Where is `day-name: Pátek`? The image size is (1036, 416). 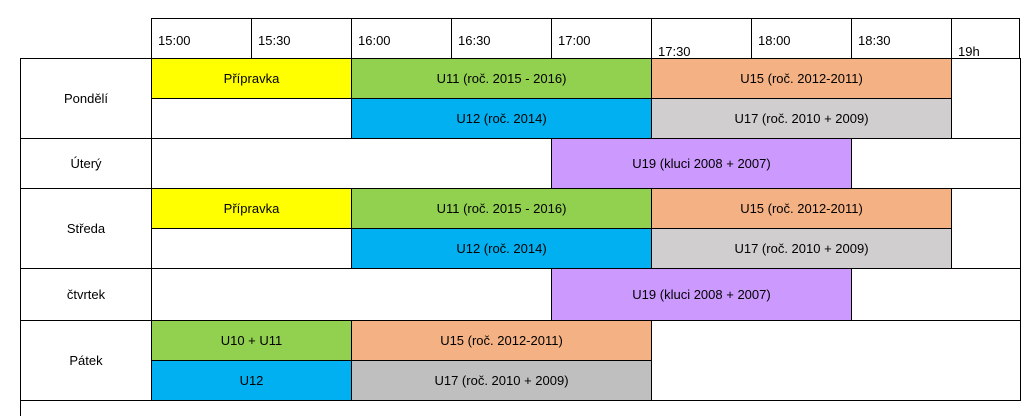 day-name: Pátek is located at coordinates (86, 360).